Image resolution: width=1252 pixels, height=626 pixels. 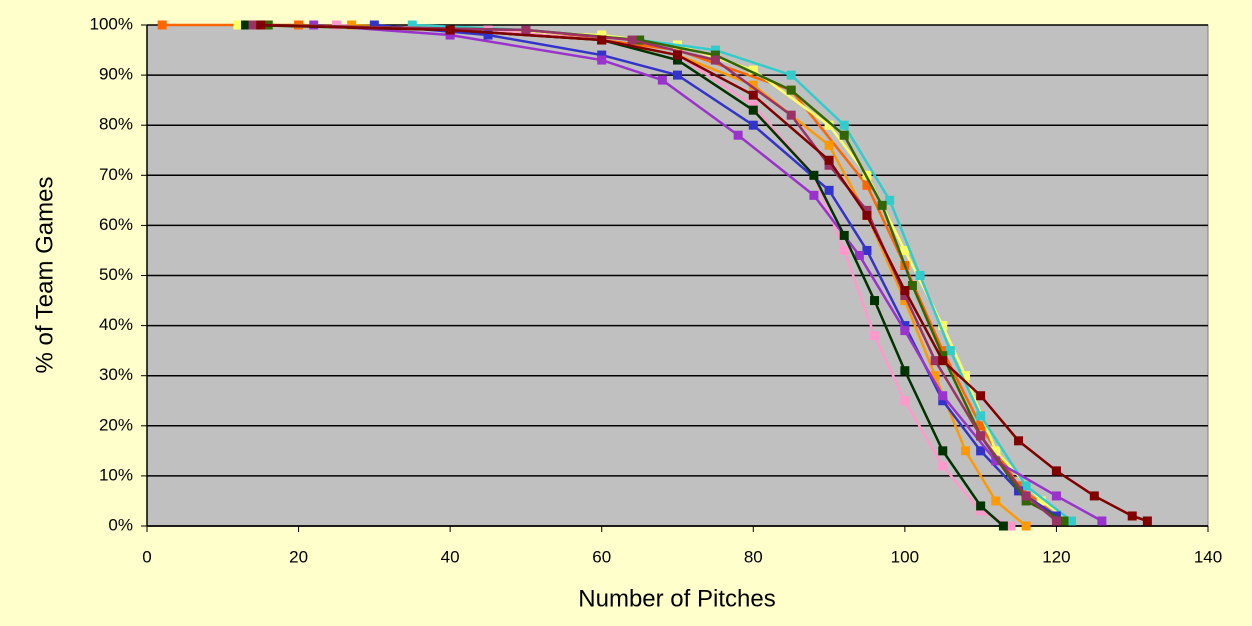 I want to click on y-tick-label: 90%, so click(x=116, y=74).